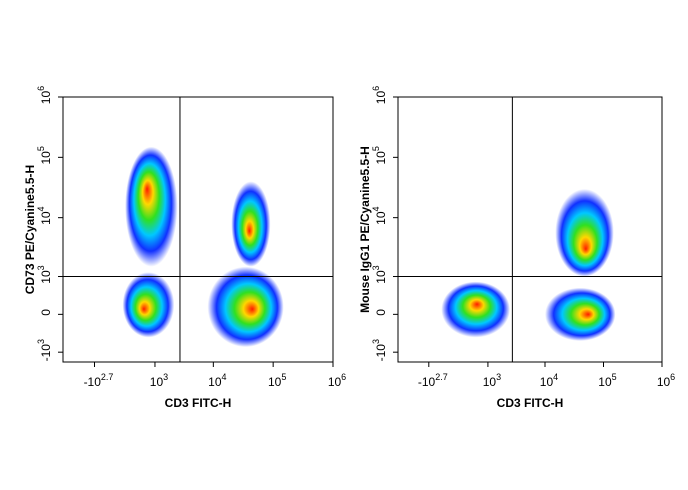 The height and width of the screenshot is (490, 688). Describe the element at coordinates (365, 229) in the screenshot. I see `y-axis-label: Mouse IgG1 PE/Cyanine5.5-H` at that location.